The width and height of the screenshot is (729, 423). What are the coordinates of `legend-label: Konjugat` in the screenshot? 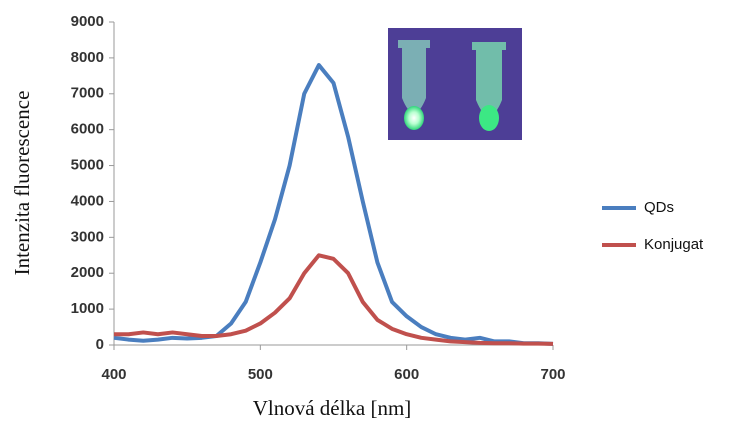 It's located at (674, 244).